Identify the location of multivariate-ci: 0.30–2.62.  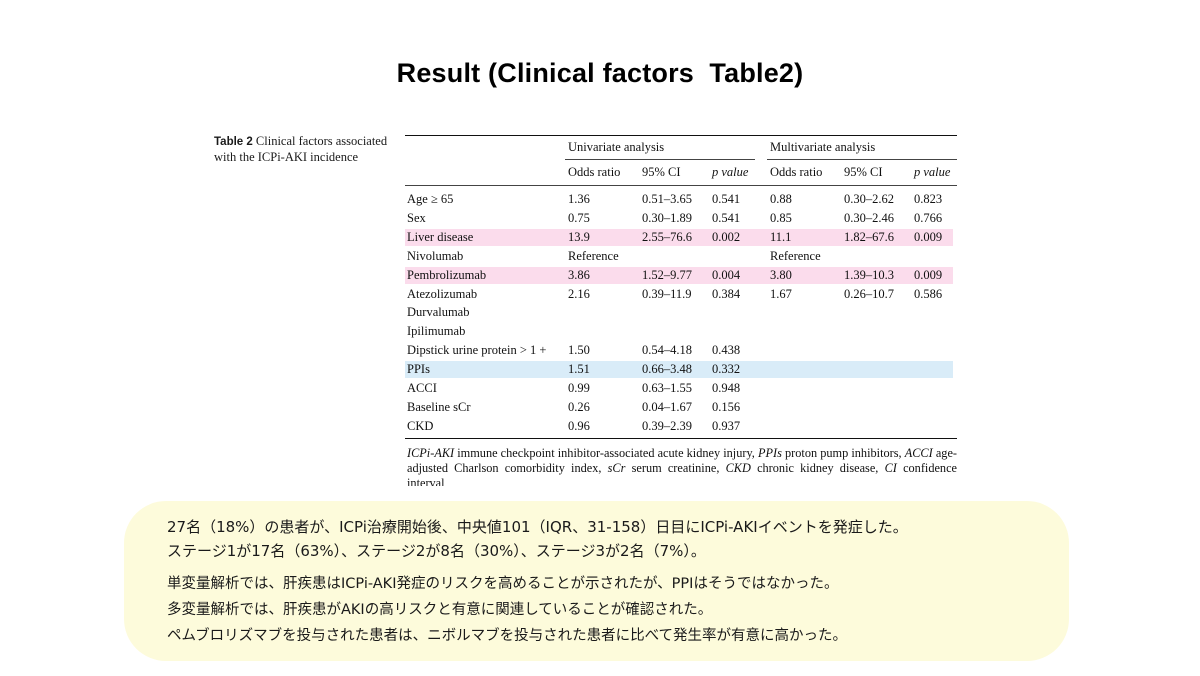
(869, 199).